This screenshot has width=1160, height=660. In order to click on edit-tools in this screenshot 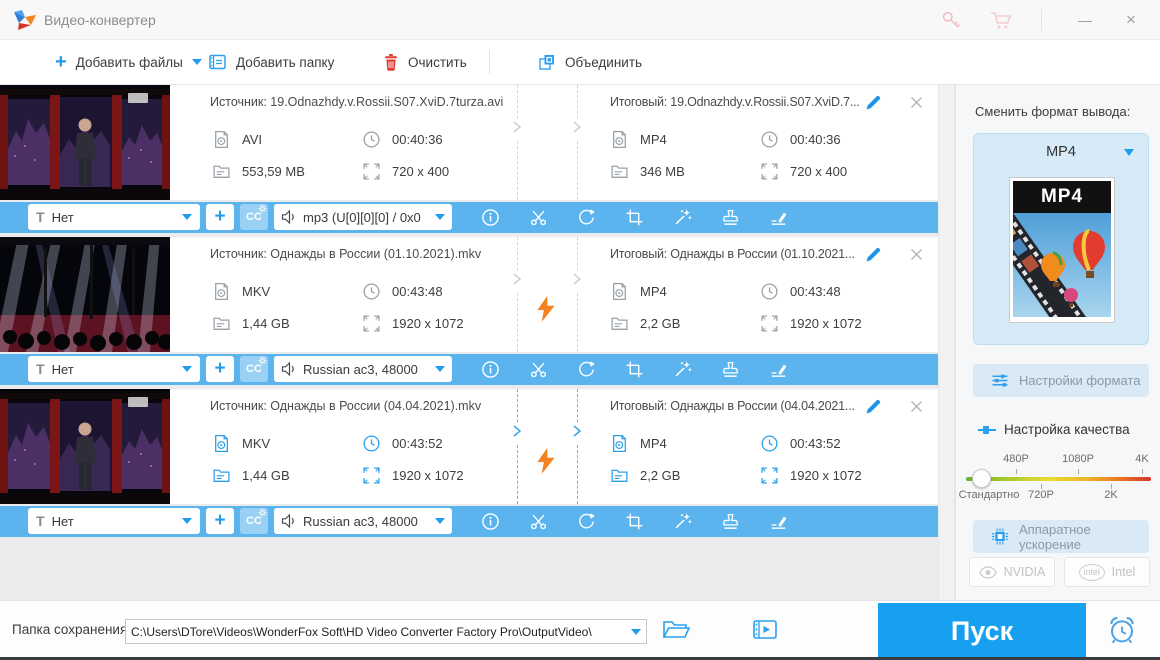, I will do `click(634, 369)`.